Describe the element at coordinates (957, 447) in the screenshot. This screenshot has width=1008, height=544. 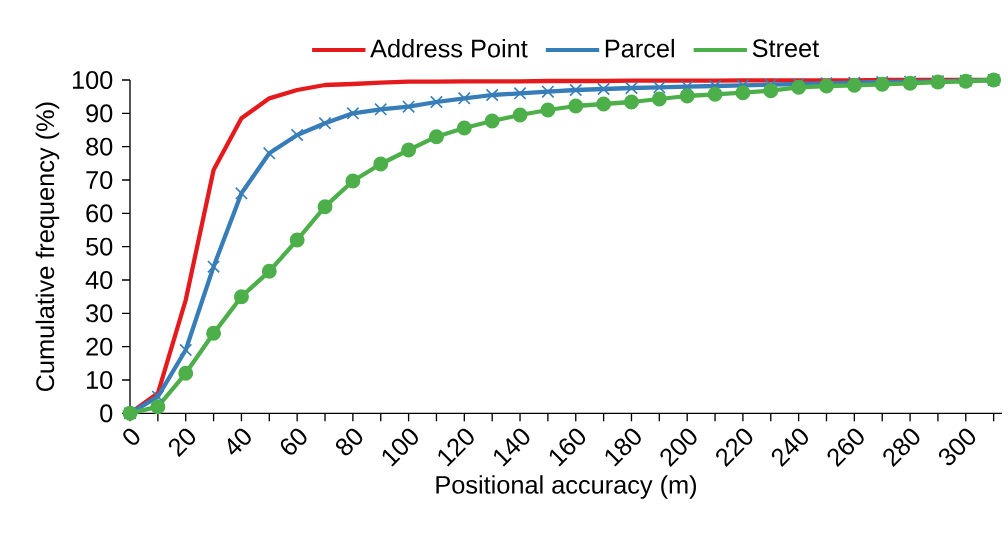
I see `x-tick-label: 300` at that location.